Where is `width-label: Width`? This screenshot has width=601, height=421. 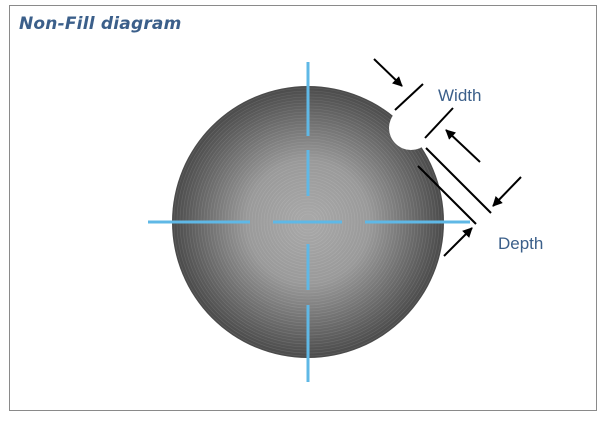 width-label: Width is located at coordinates (459, 95).